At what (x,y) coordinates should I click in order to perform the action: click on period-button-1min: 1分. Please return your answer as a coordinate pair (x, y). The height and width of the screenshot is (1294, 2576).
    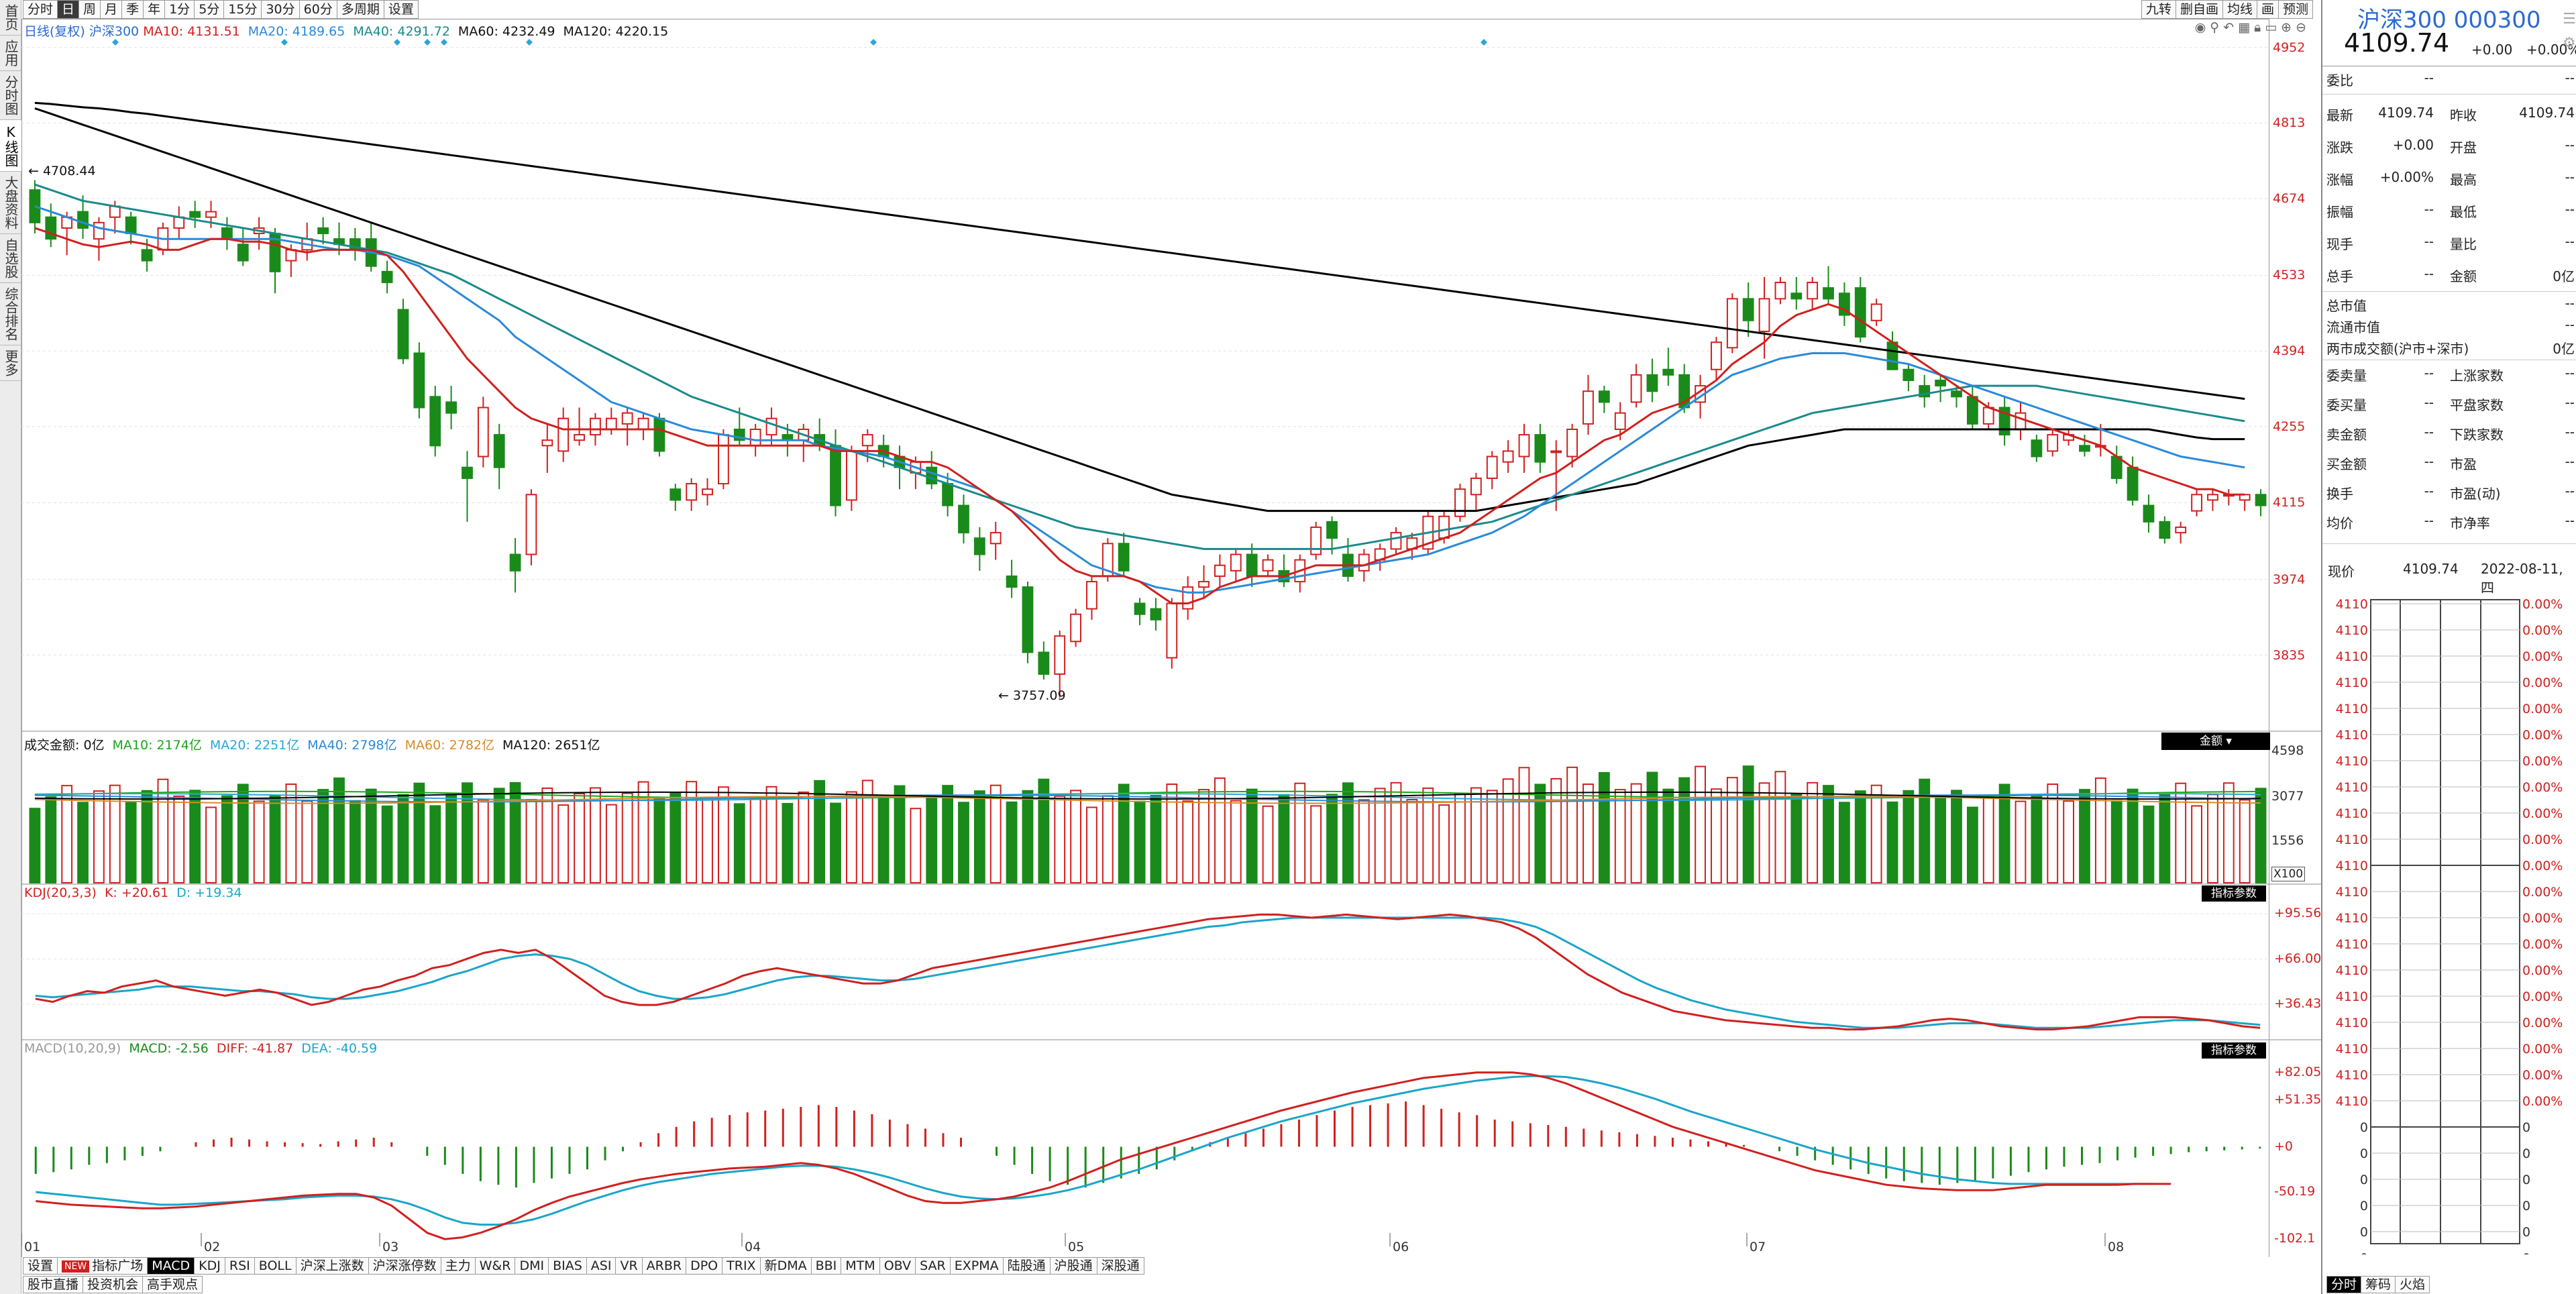
    Looking at the image, I should click on (180, 9).